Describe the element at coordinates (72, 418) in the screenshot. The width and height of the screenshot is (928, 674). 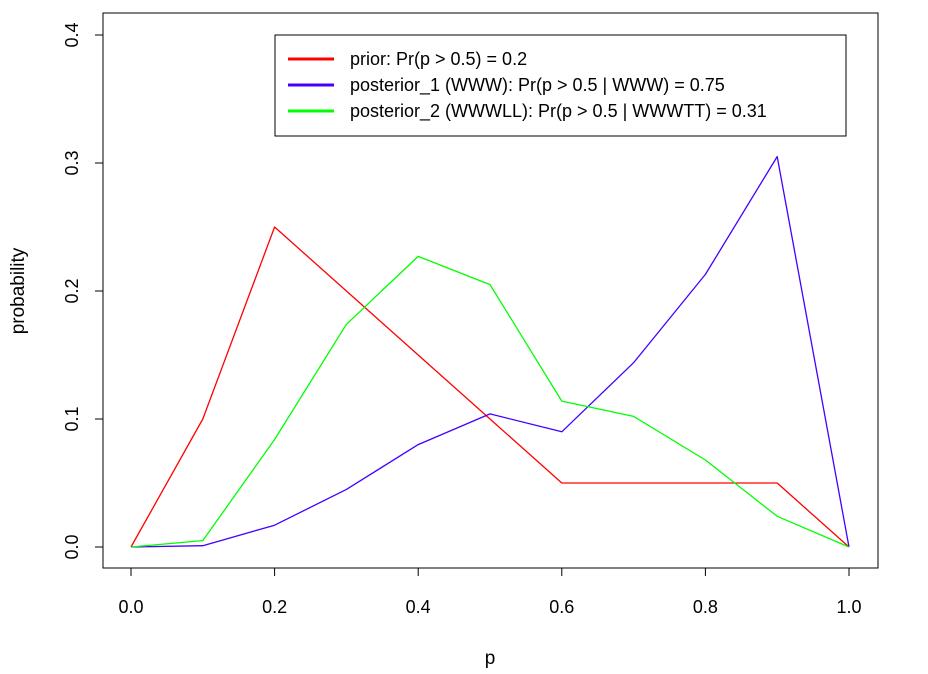
I see `y-tick-label: 0.1` at that location.